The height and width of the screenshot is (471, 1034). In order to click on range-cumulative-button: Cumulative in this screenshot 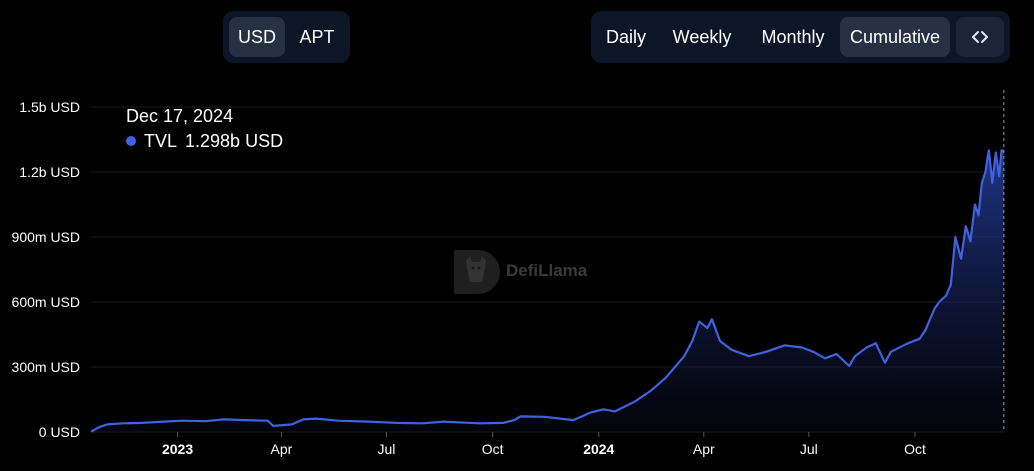, I will do `click(895, 37)`.